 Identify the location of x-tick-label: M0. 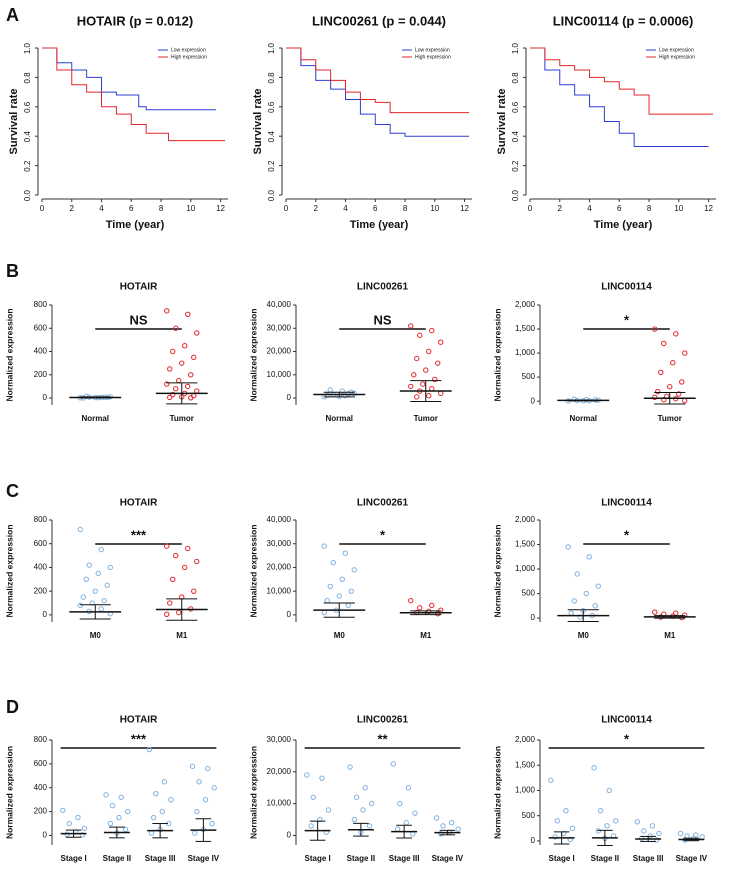
(584, 635).